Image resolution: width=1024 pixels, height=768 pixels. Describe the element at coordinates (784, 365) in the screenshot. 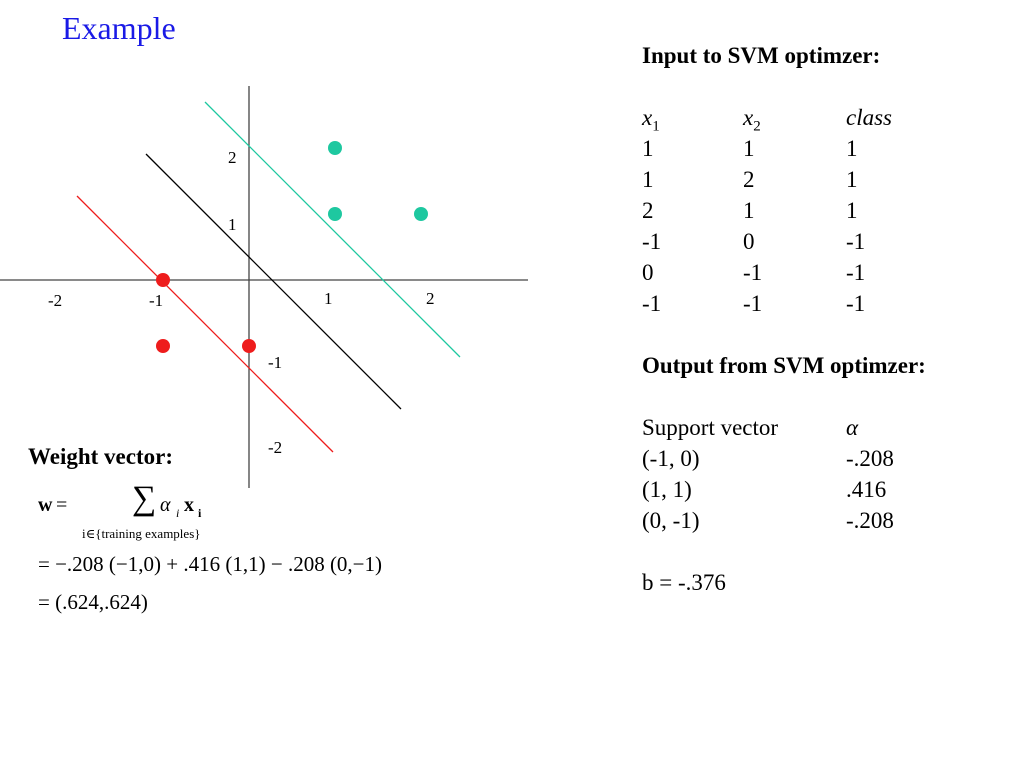

I see `output-heading: Output from SVM optimzer:` at that location.